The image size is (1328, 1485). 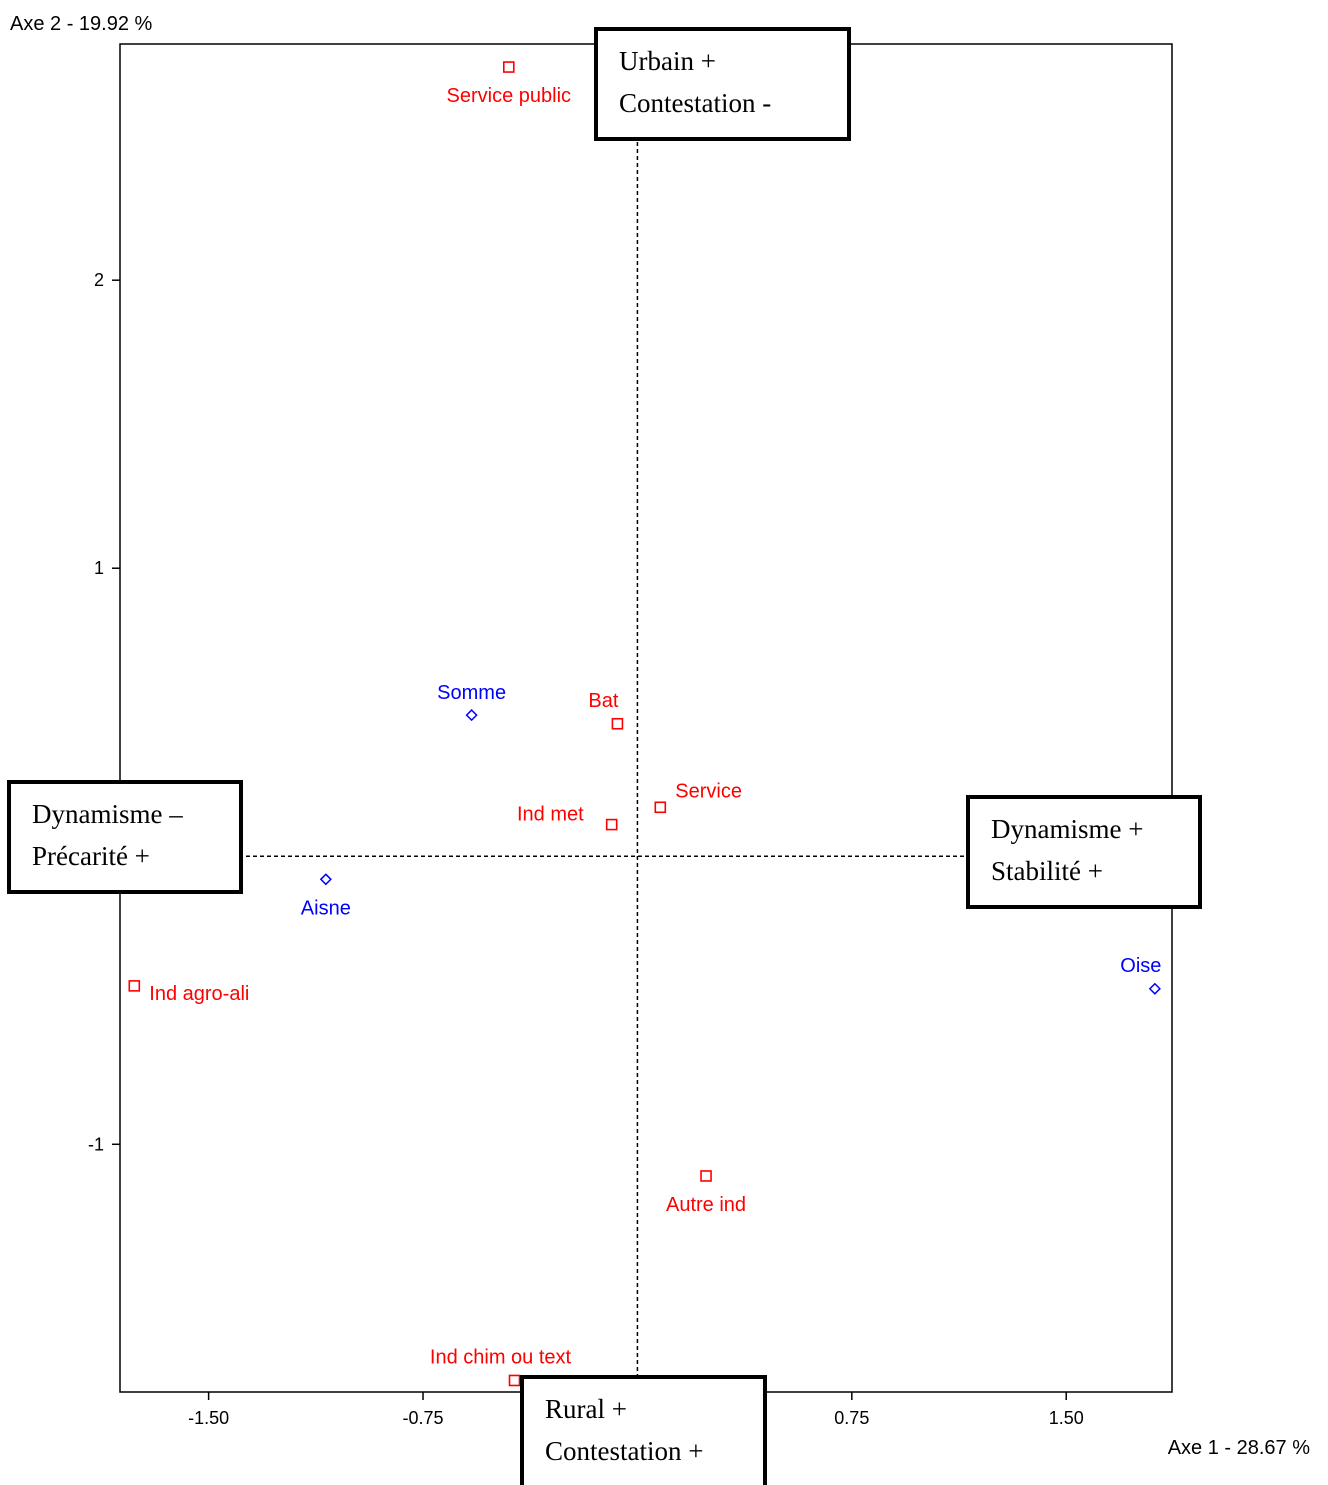 I want to click on annotation-box-left, so click(x=125, y=837).